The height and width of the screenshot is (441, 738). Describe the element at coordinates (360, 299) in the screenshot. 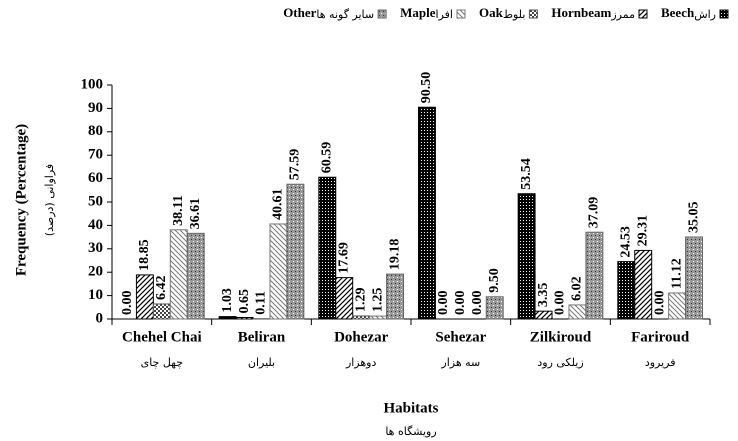

I see `value-label: 1.29` at that location.